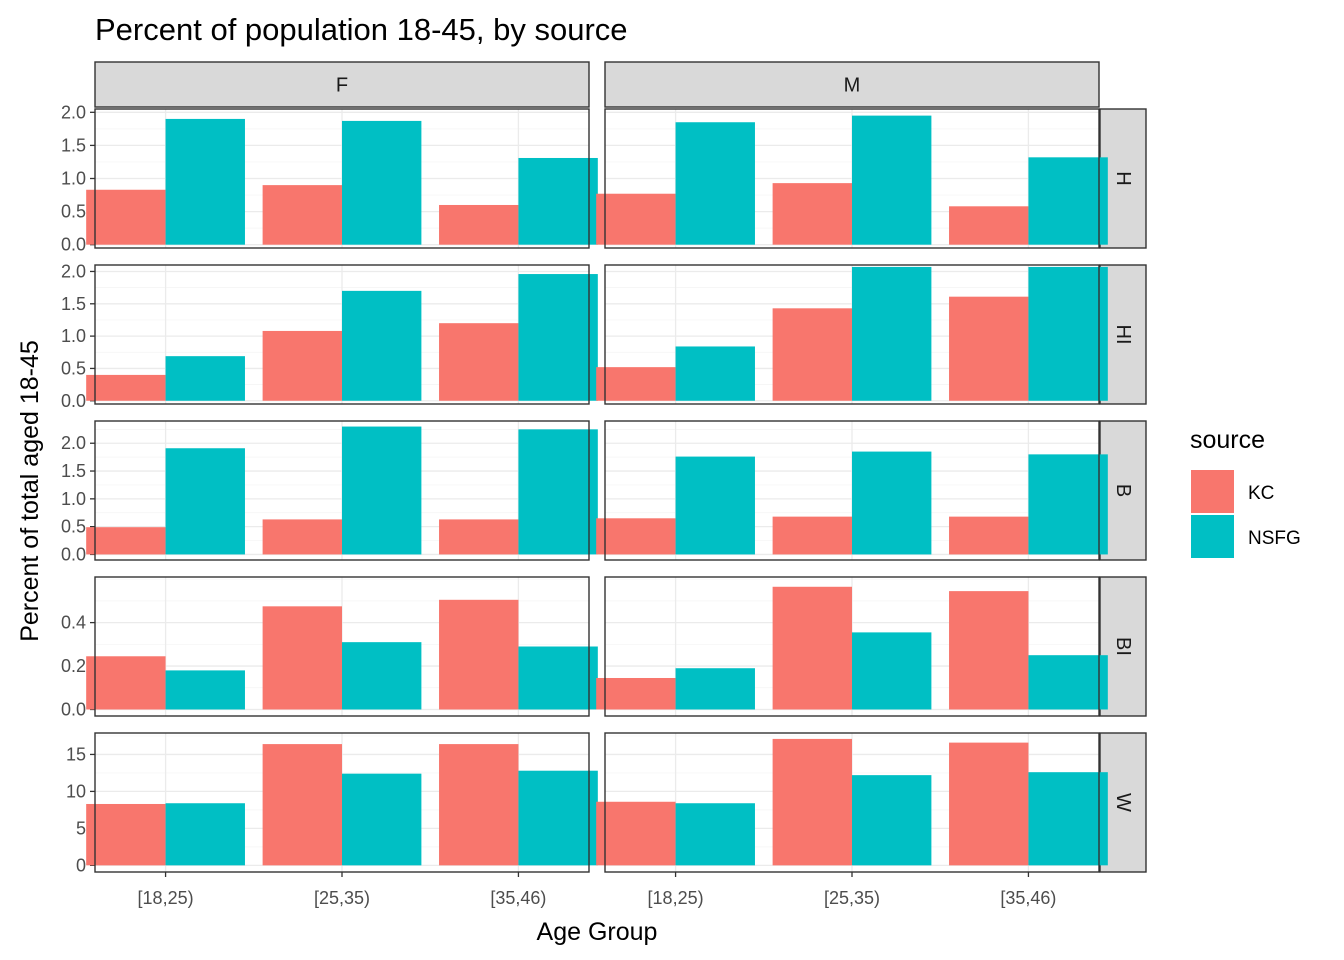 This screenshot has width=1344, height=960. I want to click on panel-bi-f, so click(342, 646).